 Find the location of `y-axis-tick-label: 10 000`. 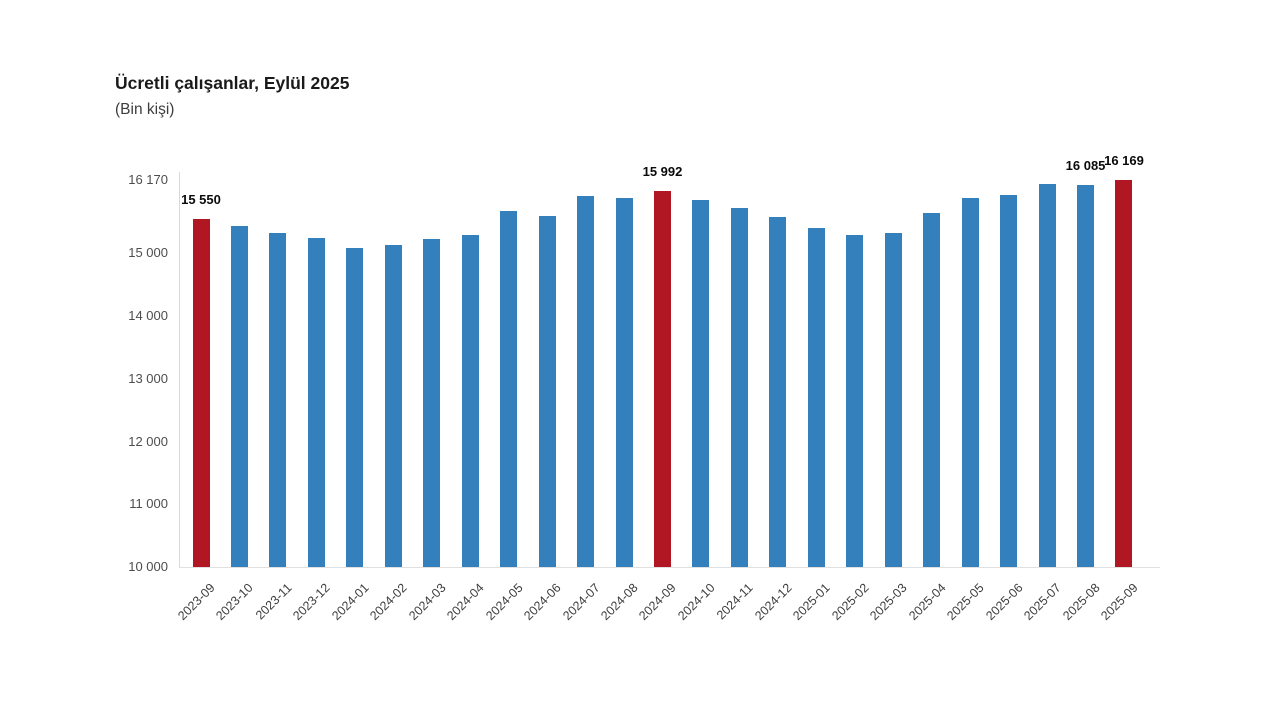

y-axis-tick-label: 10 000 is located at coordinates (148, 566).